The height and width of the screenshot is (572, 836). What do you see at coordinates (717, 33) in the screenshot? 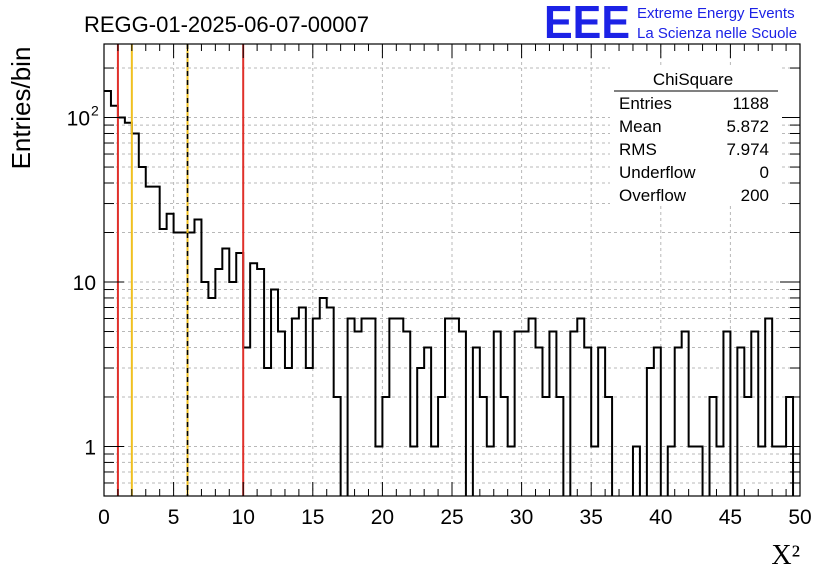
I see `logo-line-2: La Scienza nelle Scuole` at bounding box center [717, 33].